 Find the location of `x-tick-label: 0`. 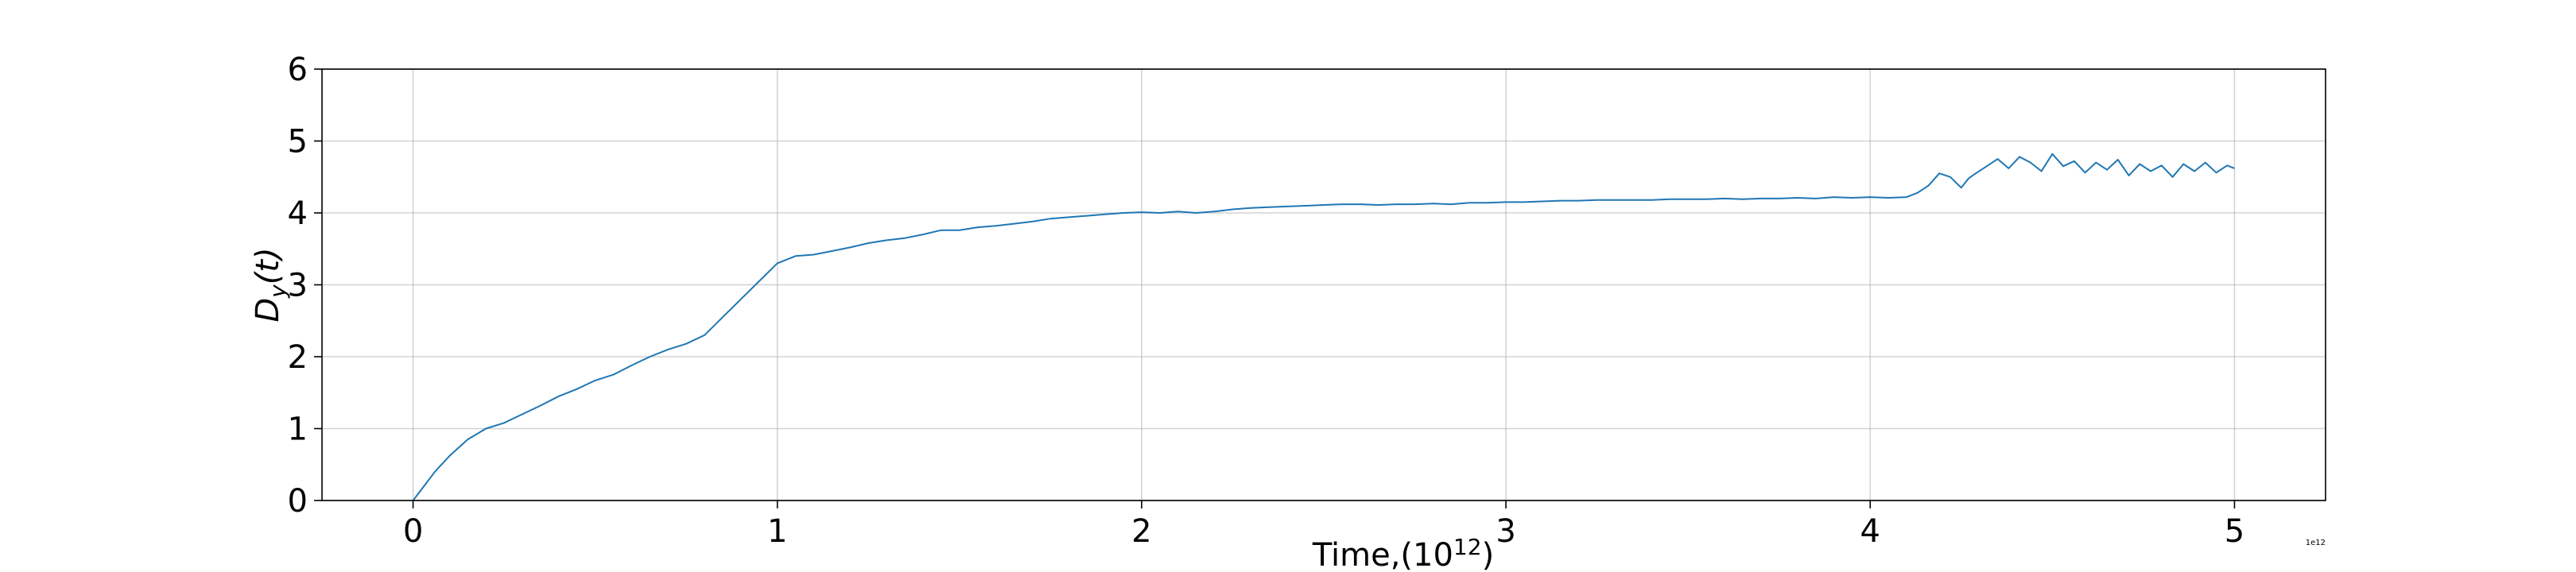

x-tick-label: 0 is located at coordinates (413, 531).